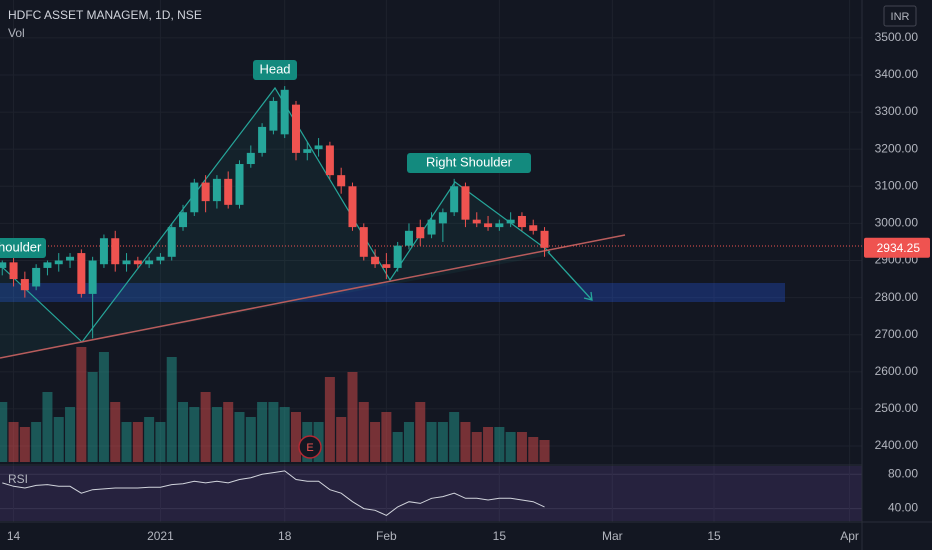 This screenshot has height=550, width=932. I want to click on earnings-label: E, so click(309, 448).